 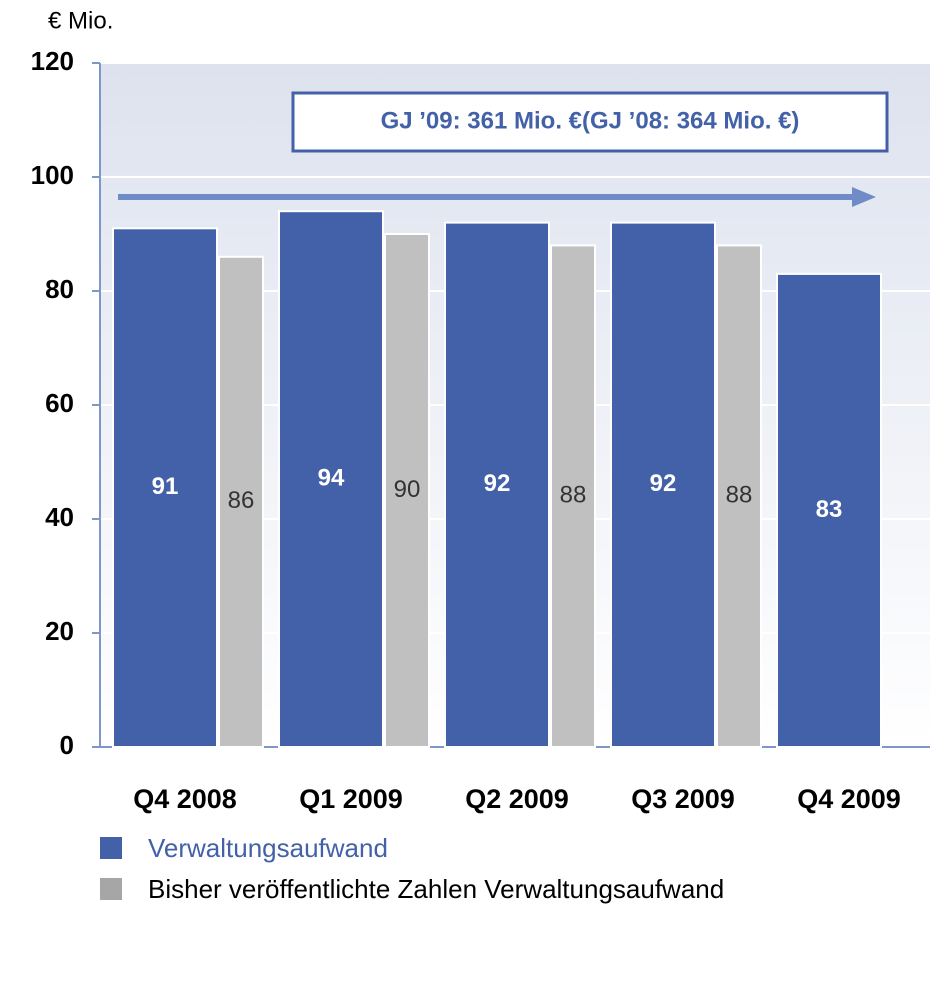 I want to click on unit-label: € Mio., so click(x=80, y=20).